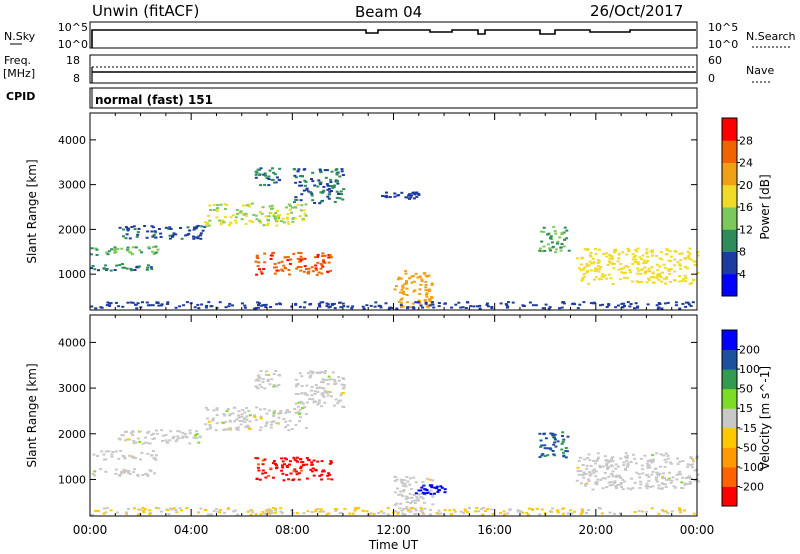 This screenshot has height=554, width=800. What do you see at coordinates (711, 78) in the screenshot?
I see `nave-tick-bottom: 0` at bounding box center [711, 78].